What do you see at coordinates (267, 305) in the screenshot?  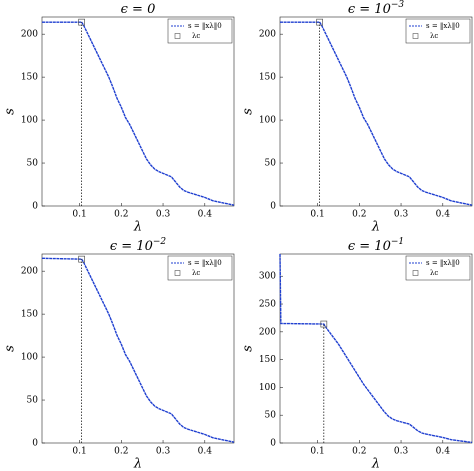 I see `y-tick-label: 250` at bounding box center [267, 305].